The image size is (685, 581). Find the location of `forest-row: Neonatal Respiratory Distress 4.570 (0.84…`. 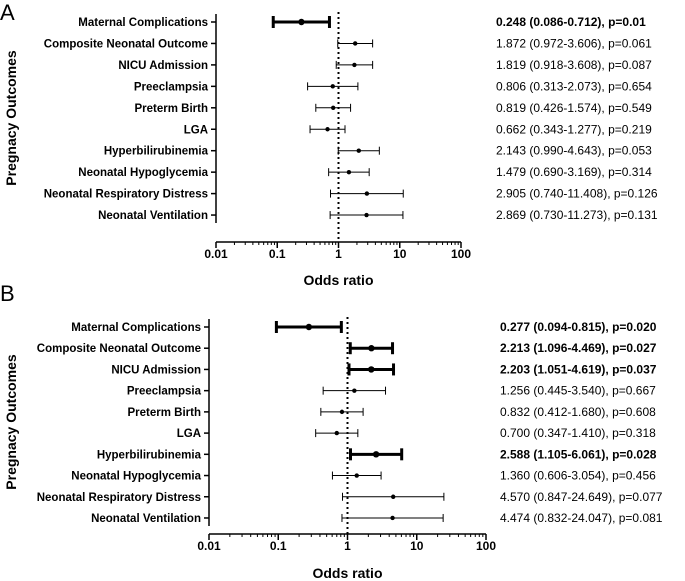

forest-row: Neonatal Respiratory Distress 4.570 (0.84… is located at coordinates (350, 497).